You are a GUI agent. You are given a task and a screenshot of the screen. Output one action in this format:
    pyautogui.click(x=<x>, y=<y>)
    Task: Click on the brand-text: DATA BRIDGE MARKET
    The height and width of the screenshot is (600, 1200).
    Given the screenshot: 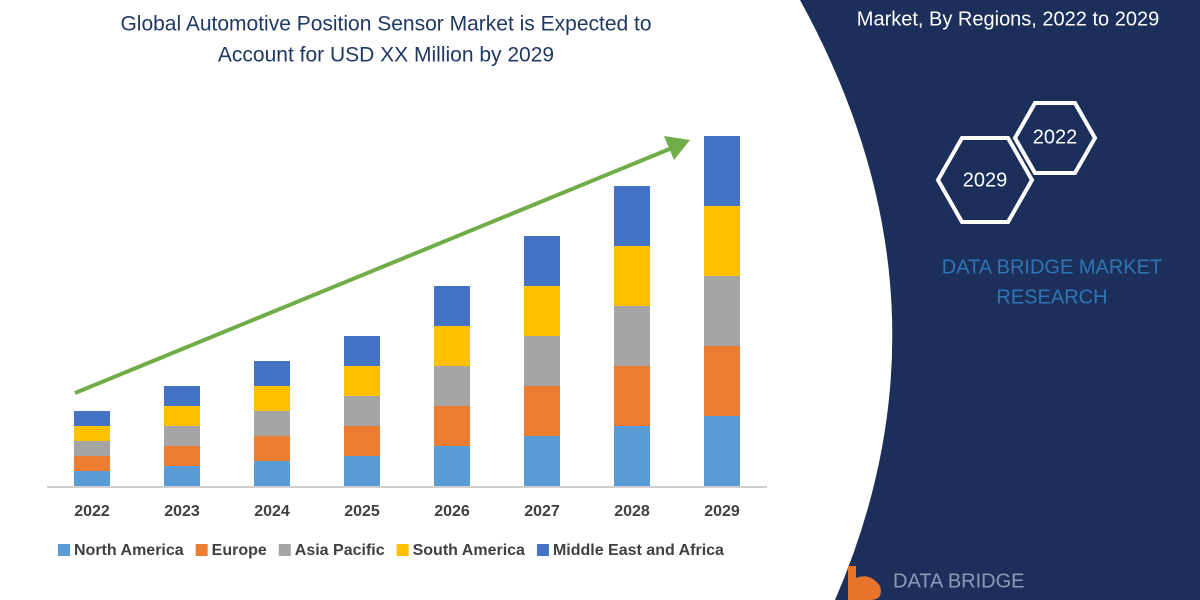 What is the action you would take?
    pyautogui.click(x=1052, y=267)
    